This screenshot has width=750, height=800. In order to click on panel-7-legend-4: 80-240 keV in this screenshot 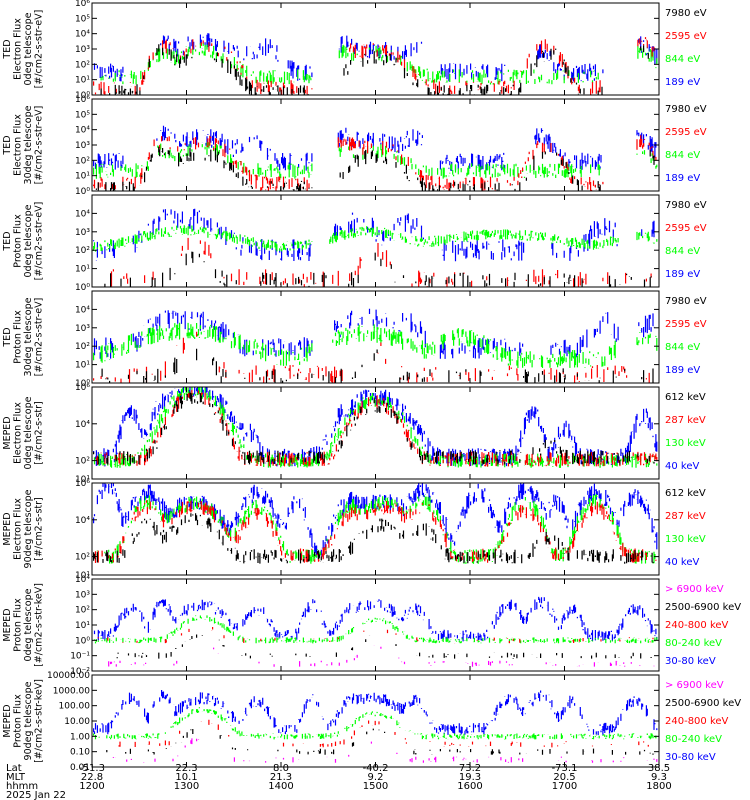, I will do `click(693, 643)`.